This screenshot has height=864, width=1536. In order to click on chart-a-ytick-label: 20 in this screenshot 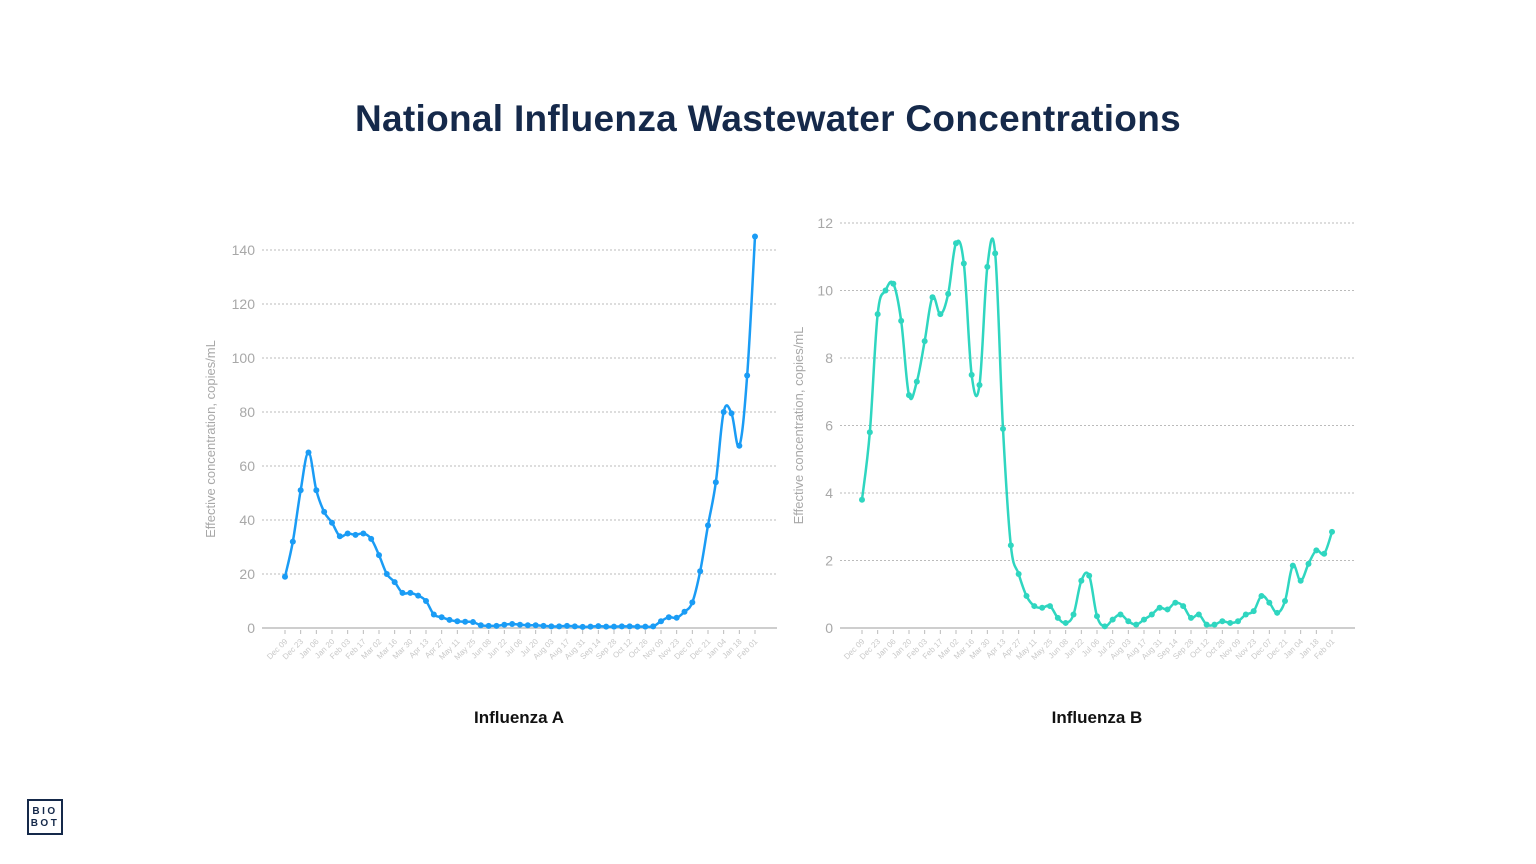, I will do `click(247, 574)`.